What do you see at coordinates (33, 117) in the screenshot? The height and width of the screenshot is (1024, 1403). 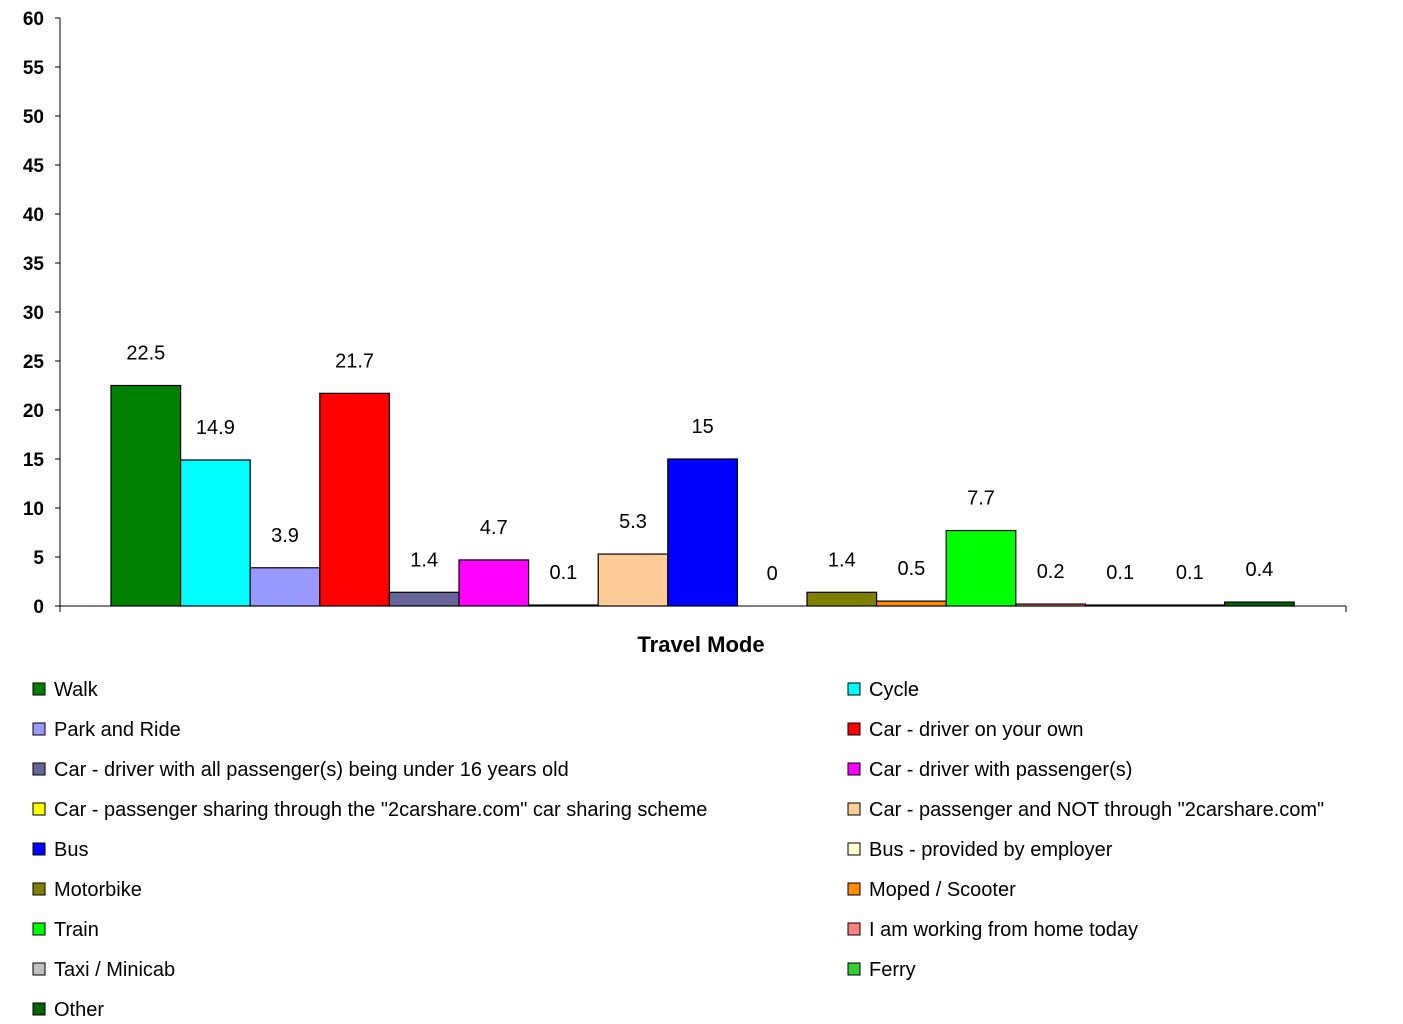 I see `y-tick-label: 50` at bounding box center [33, 117].